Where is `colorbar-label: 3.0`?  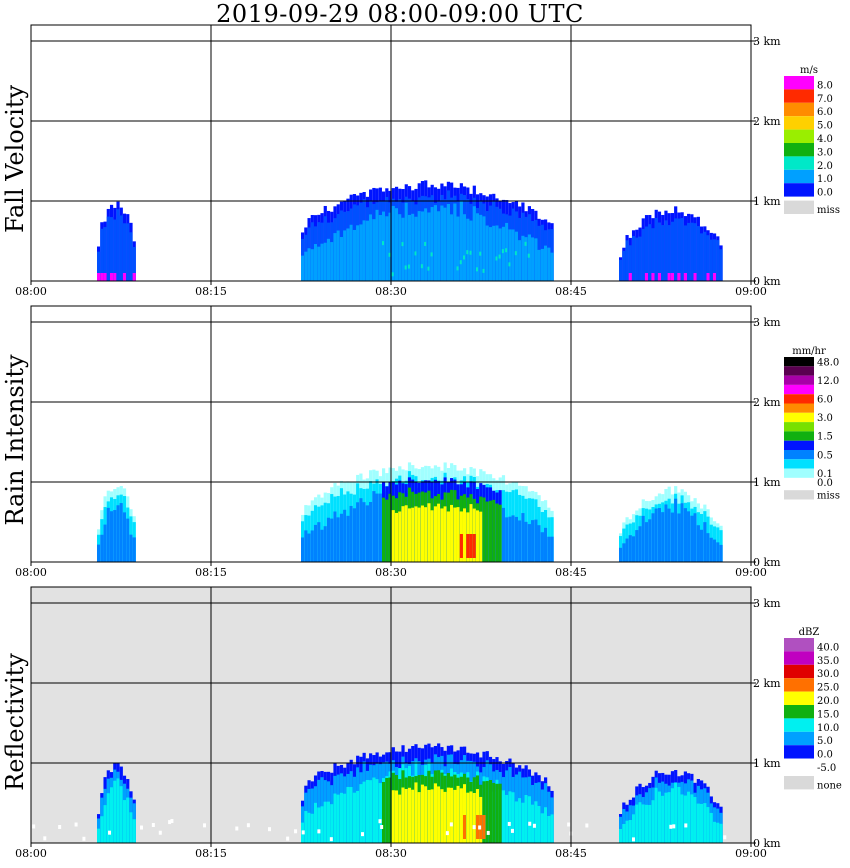 colorbar-label: 3.0 is located at coordinates (825, 152).